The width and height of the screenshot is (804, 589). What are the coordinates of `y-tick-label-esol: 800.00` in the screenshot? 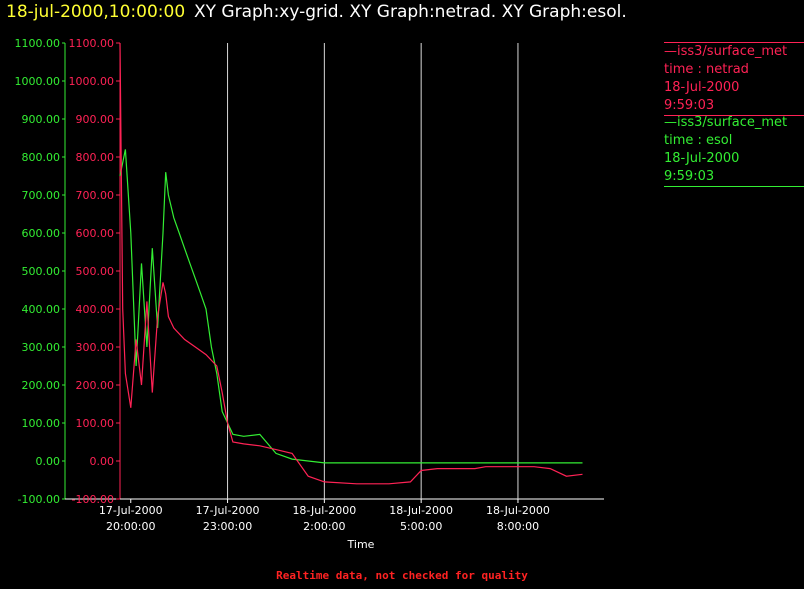 It's located at (41, 157).